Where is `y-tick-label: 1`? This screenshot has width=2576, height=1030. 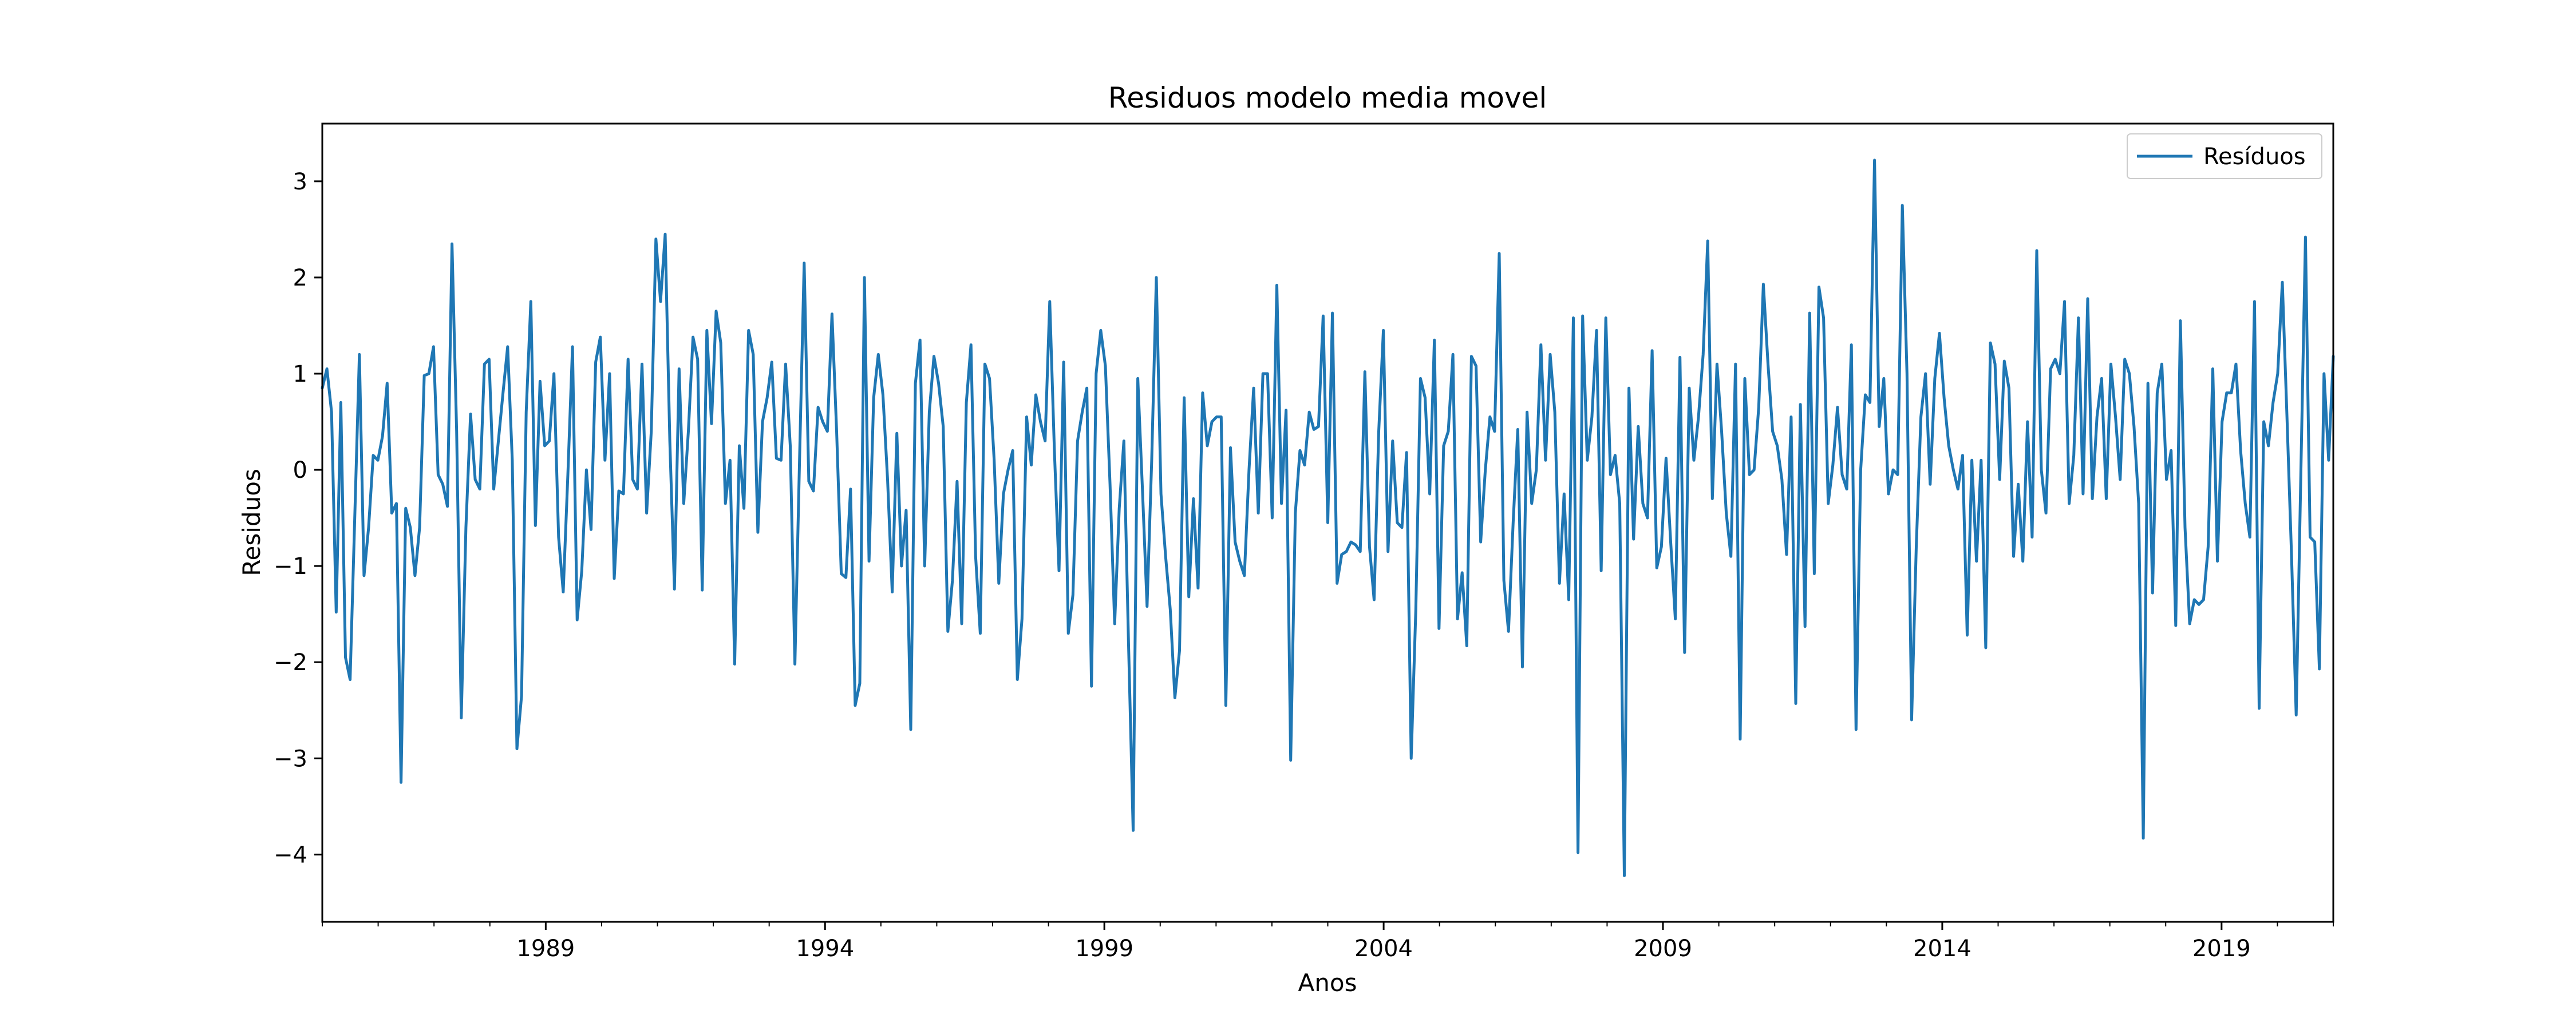
y-tick-label: 1 is located at coordinates (300, 374).